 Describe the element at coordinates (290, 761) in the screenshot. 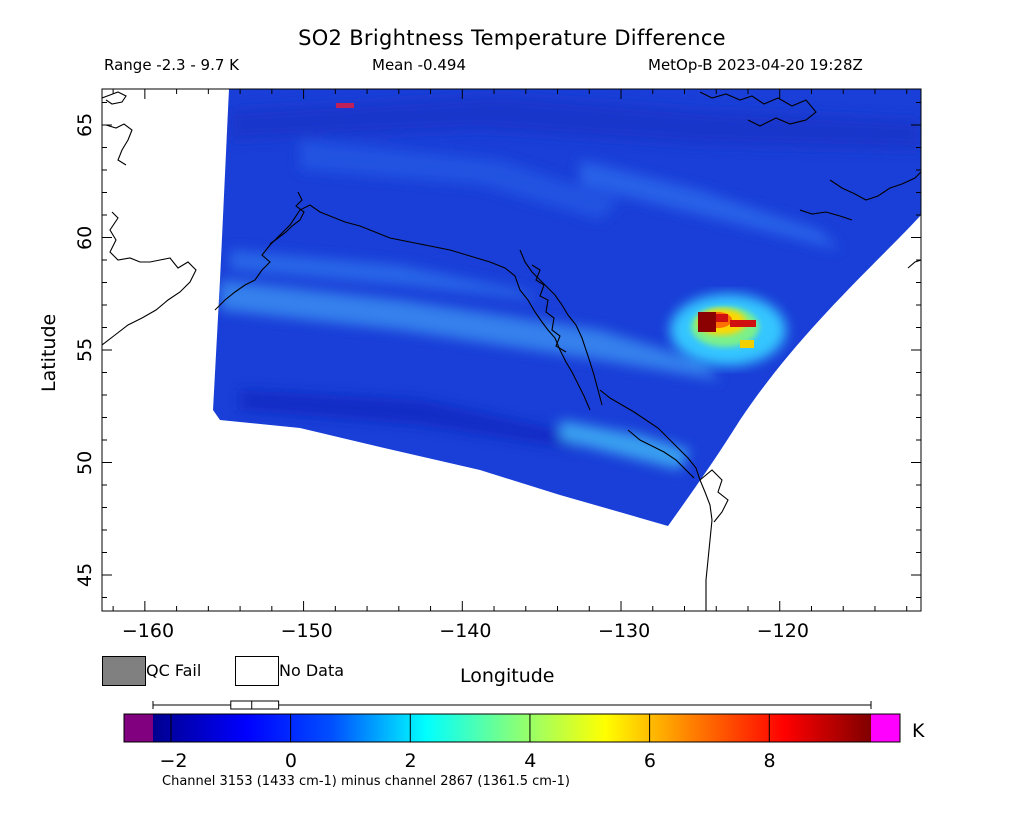

I see `colorbar-tick-label: 0` at that location.